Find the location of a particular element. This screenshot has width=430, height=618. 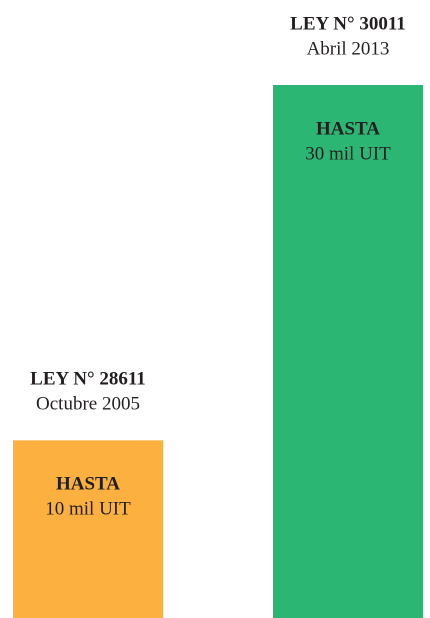

date-label: Octubre 2005 is located at coordinates (88, 404).